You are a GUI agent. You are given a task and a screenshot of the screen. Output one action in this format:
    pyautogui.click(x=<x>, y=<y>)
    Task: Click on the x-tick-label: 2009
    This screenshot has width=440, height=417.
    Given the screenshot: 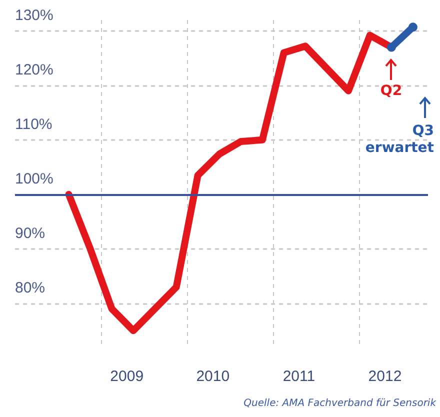 What is the action you would take?
    pyautogui.click(x=127, y=376)
    